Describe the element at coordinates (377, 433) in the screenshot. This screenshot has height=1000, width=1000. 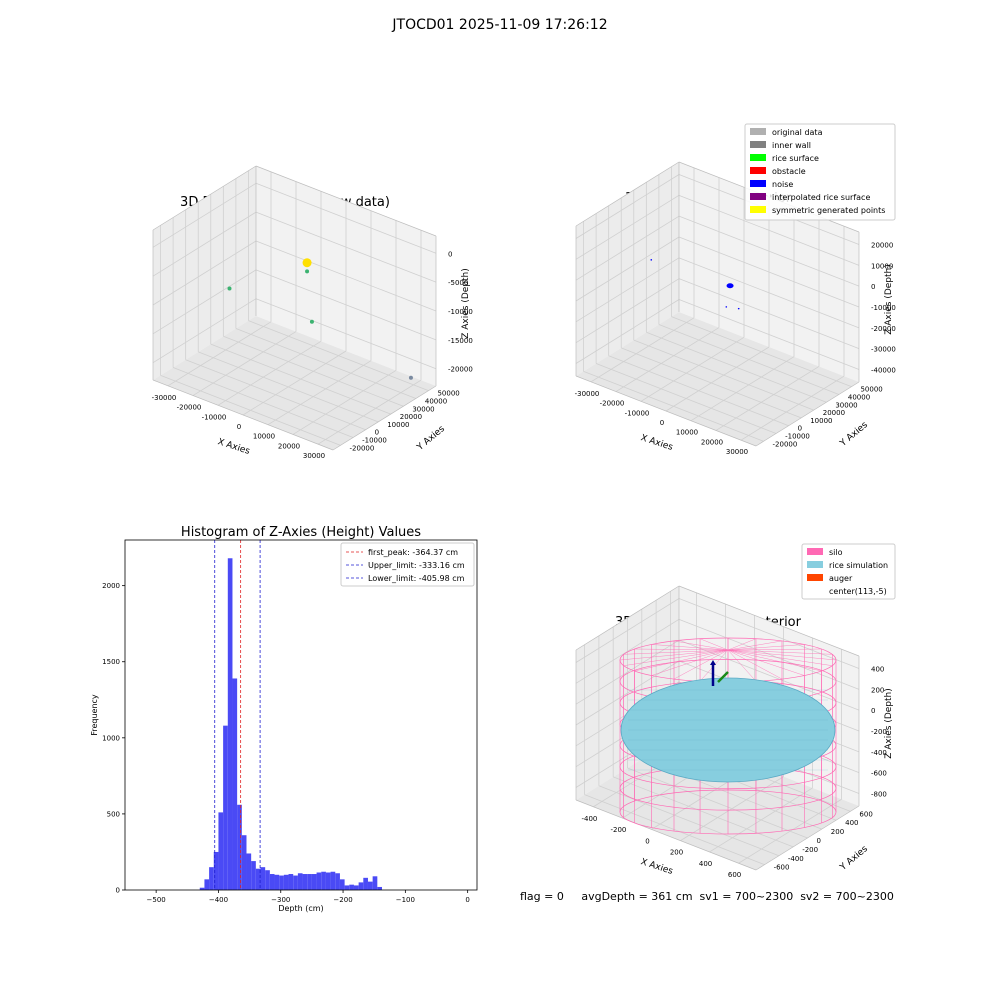
I see `y-tick-label: 0` at that location.